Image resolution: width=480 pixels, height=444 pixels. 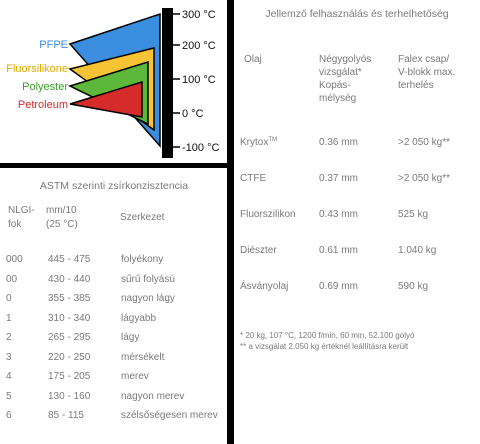 I want to click on vertical-divider, so click(x=230, y=222).